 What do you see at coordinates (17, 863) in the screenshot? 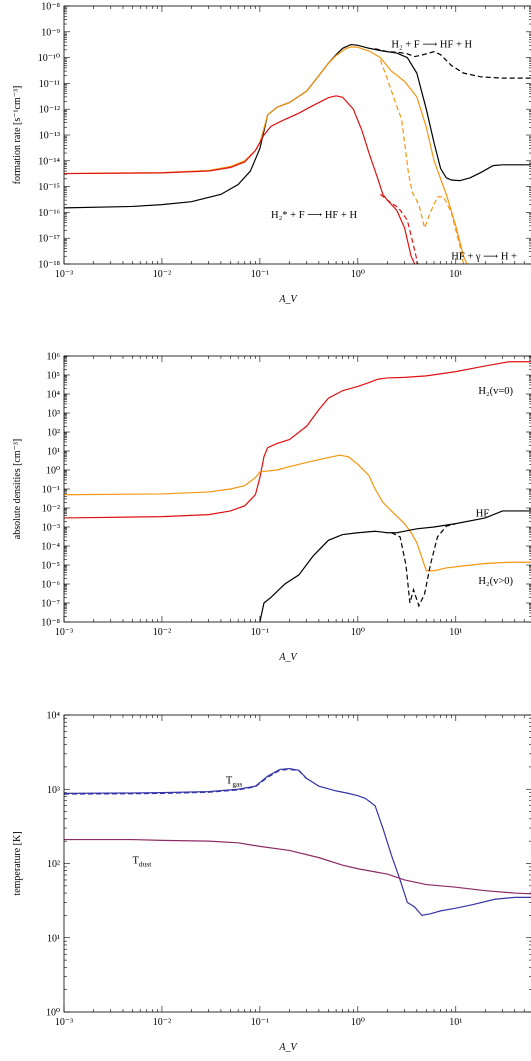
I see `y-axis-label: temperature [K]` at bounding box center [17, 863].